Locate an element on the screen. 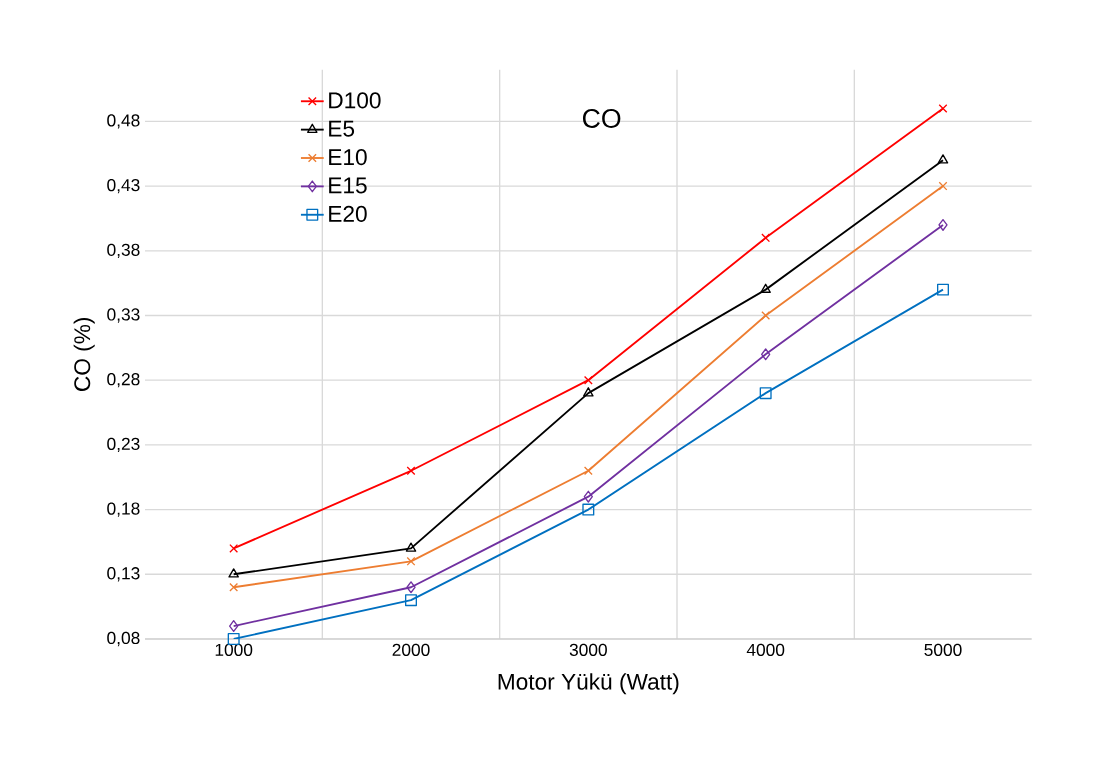 This screenshot has height=766, width=1104. y-tick-label: 0,18 is located at coordinates (123, 509).